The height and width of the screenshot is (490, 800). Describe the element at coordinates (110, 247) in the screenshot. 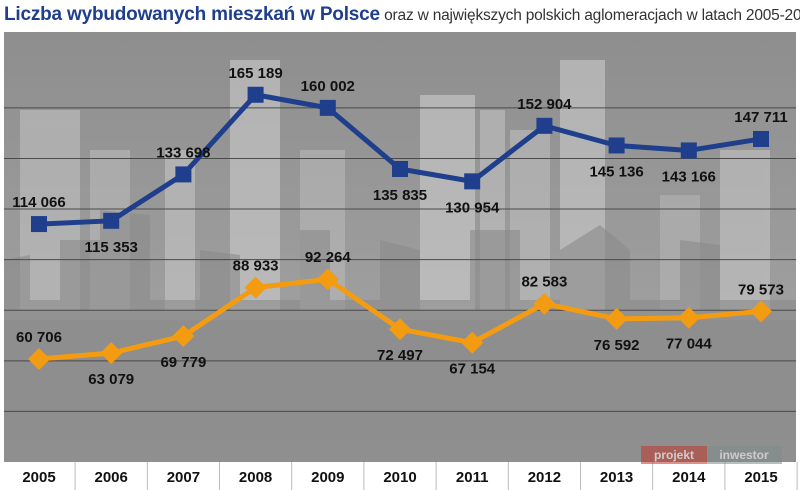

I see `series-1-value-label: 115 353` at that location.